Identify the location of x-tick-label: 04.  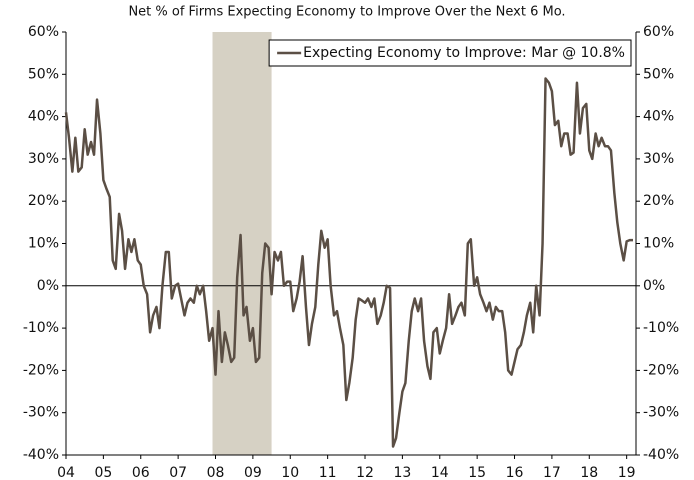
(66, 472).